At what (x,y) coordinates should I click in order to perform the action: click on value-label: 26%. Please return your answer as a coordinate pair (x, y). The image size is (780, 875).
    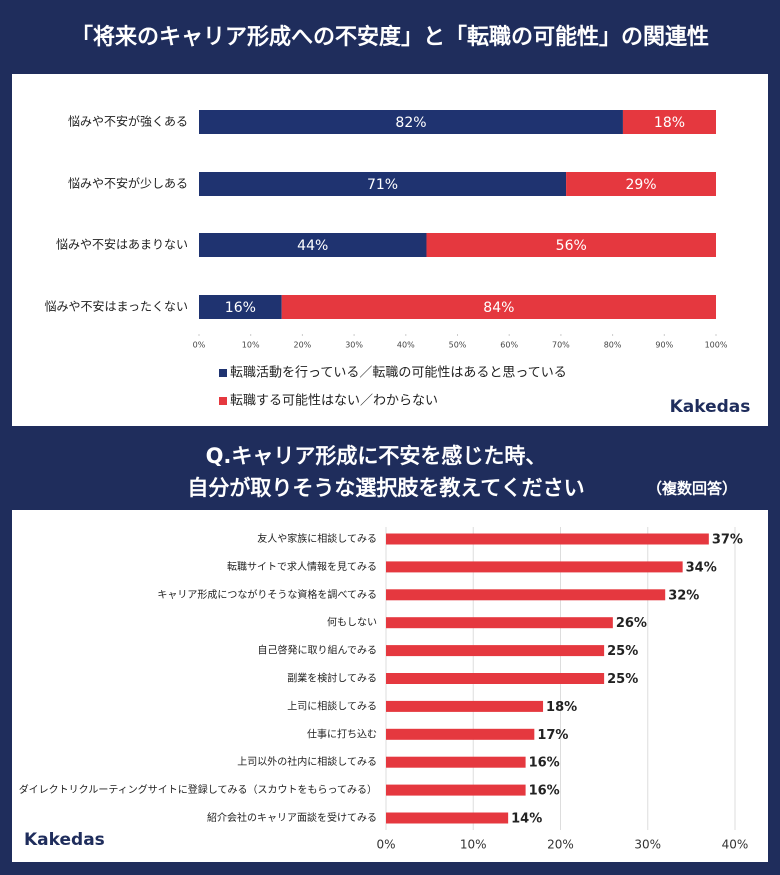
    Looking at the image, I should click on (631, 623).